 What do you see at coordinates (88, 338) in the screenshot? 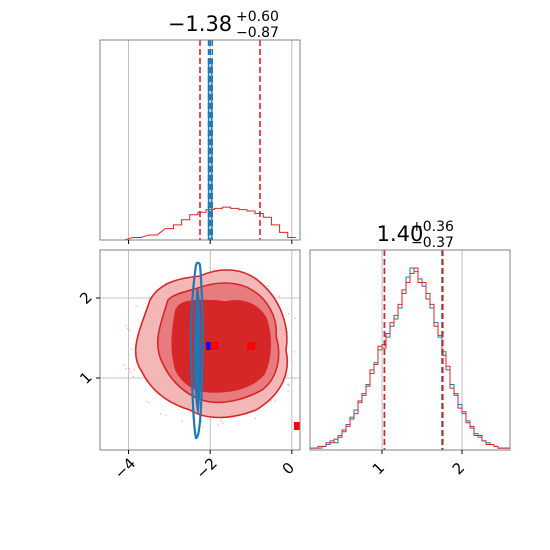
I see `y-axis: 12` at bounding box center [88, 338].